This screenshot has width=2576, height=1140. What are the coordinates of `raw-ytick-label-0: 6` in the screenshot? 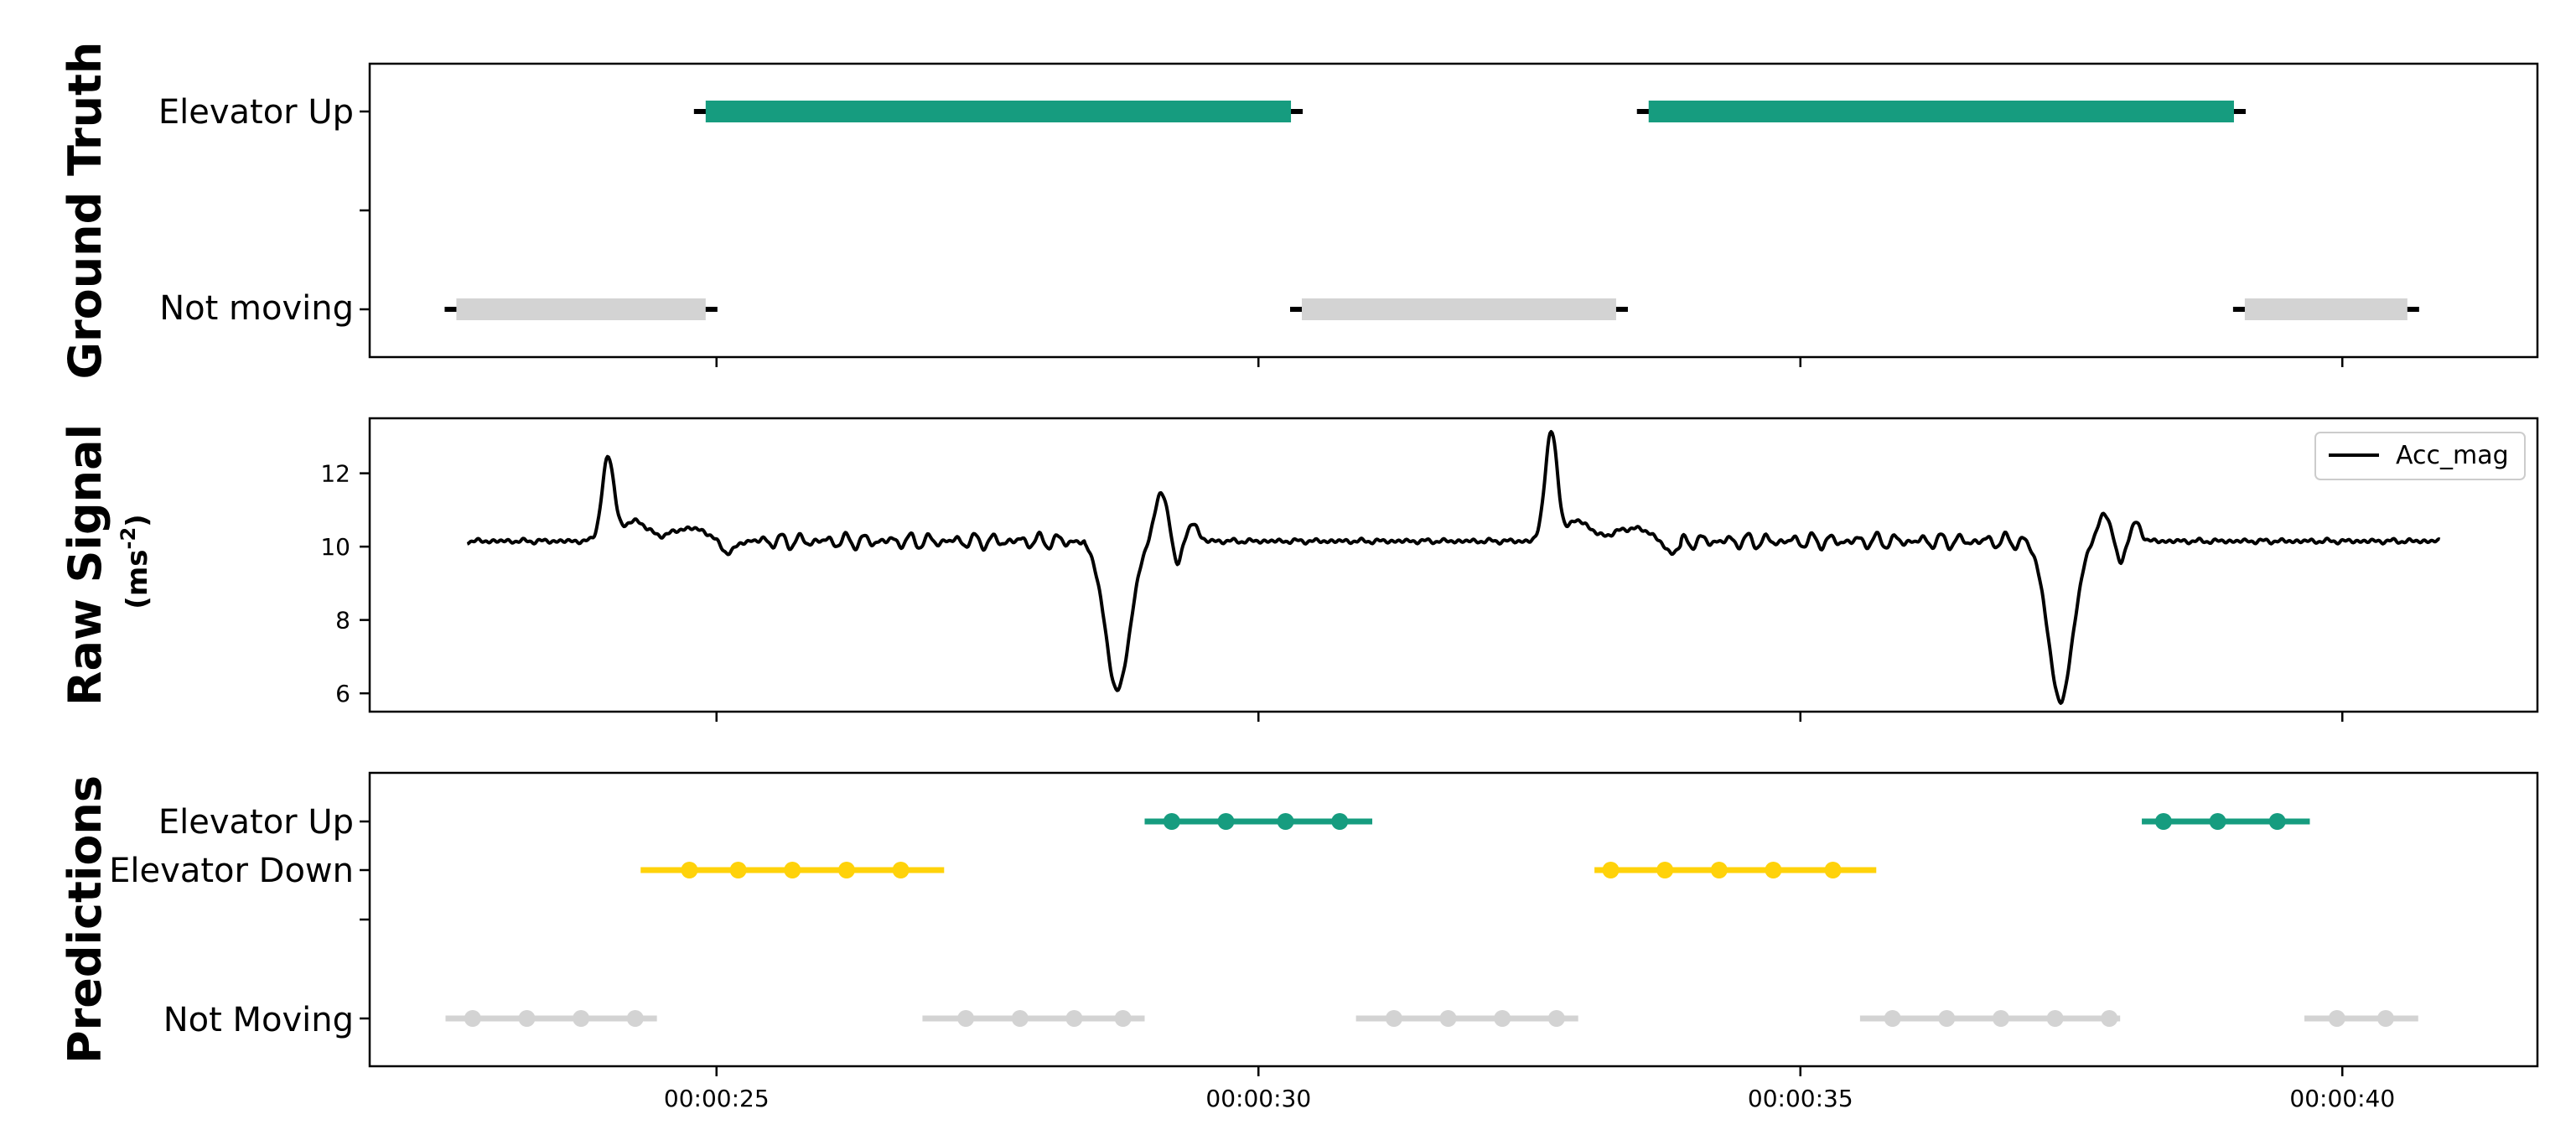 It's located at (342, 693).